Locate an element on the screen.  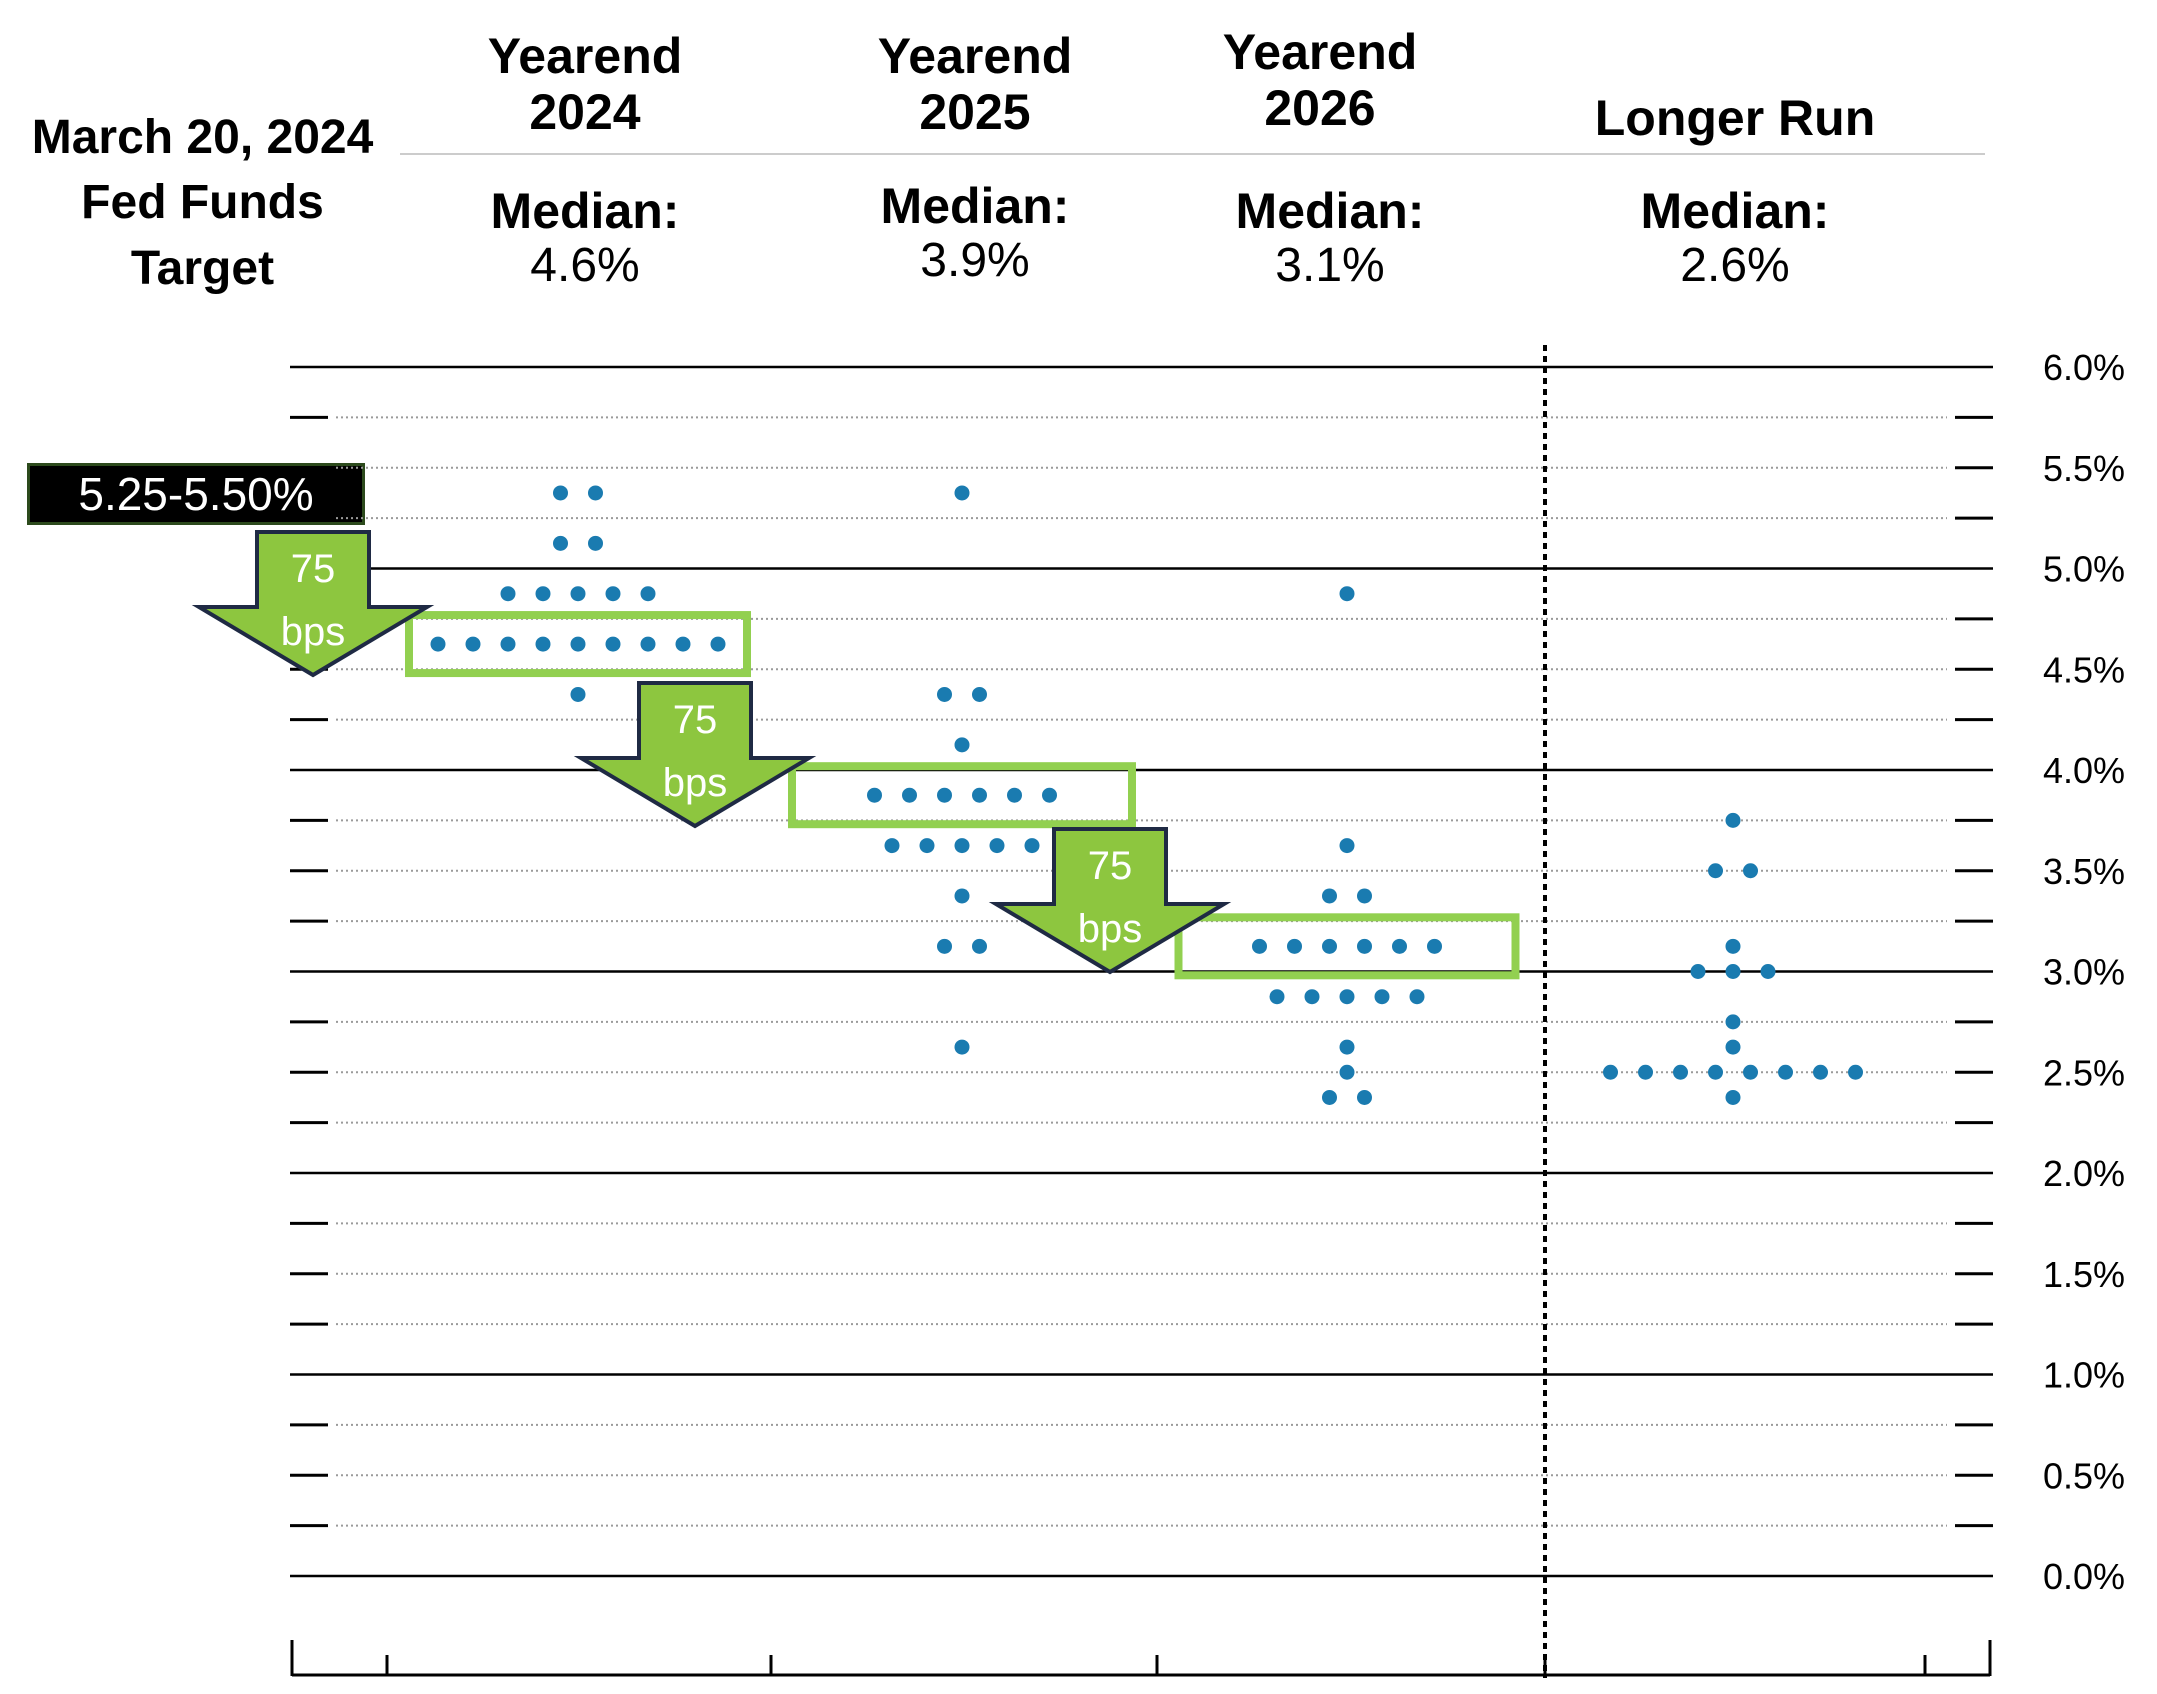
corner-title: March 20, 2024 Fed Funds Target is located at coordinates (202, 203).